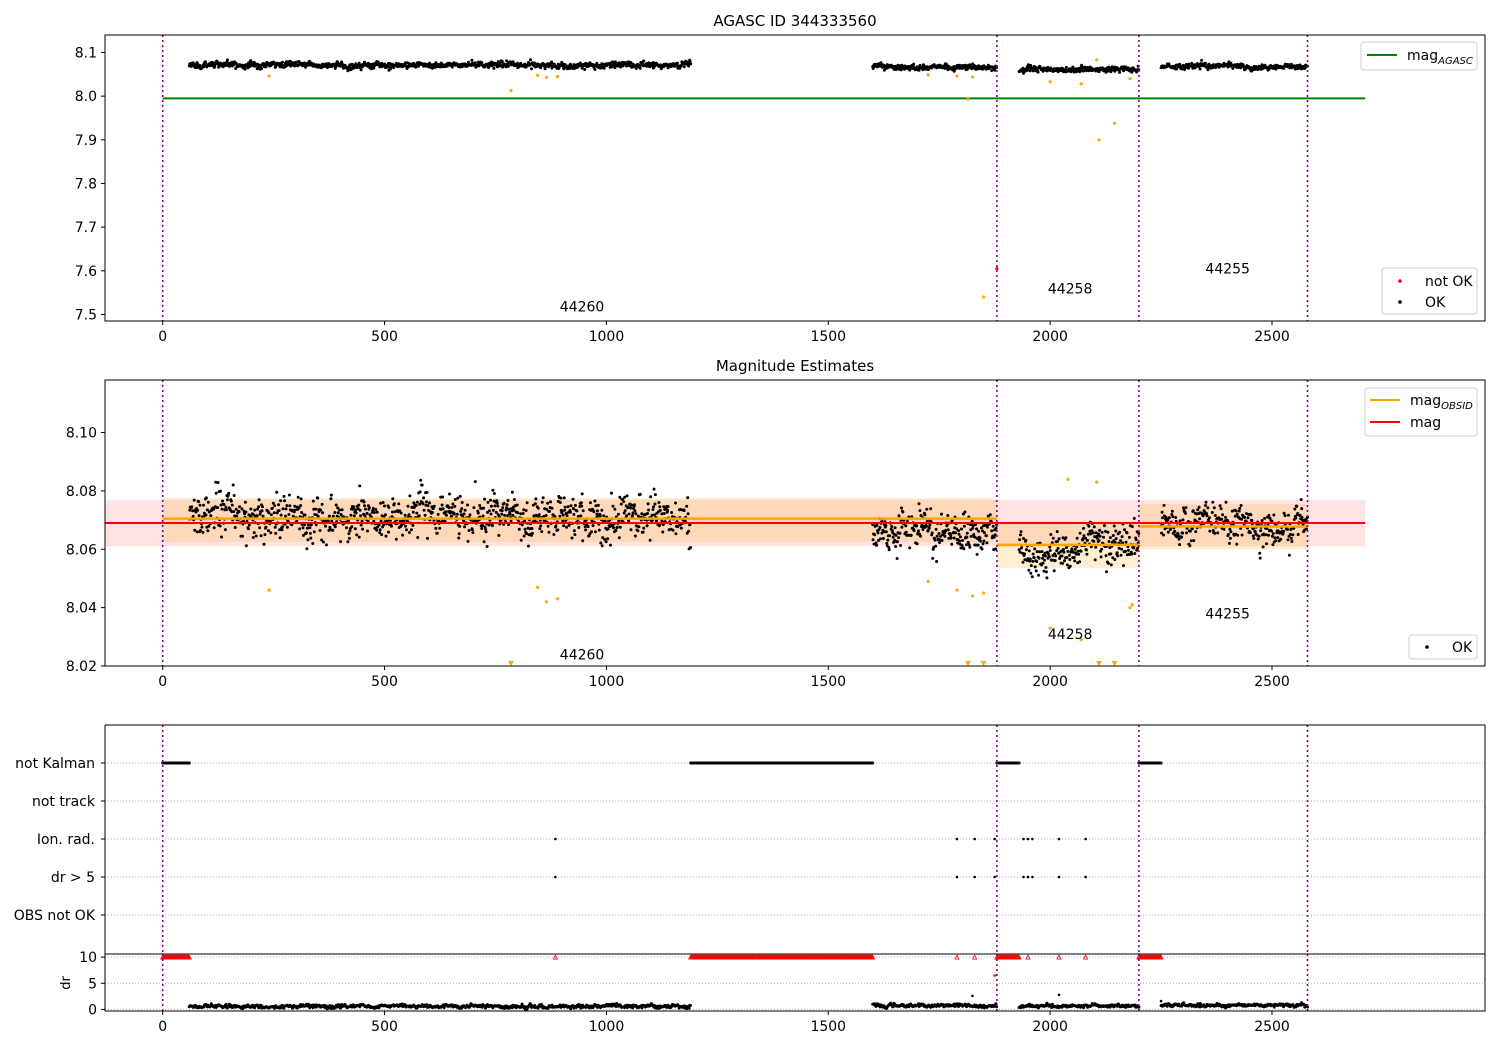 The width and height of the screenshot is (1500, 1050). What do you see at coordinates (55, 916) in the screenshot?
I see `flag-category-label: OBS not OK` at bounding box center [55, 916].